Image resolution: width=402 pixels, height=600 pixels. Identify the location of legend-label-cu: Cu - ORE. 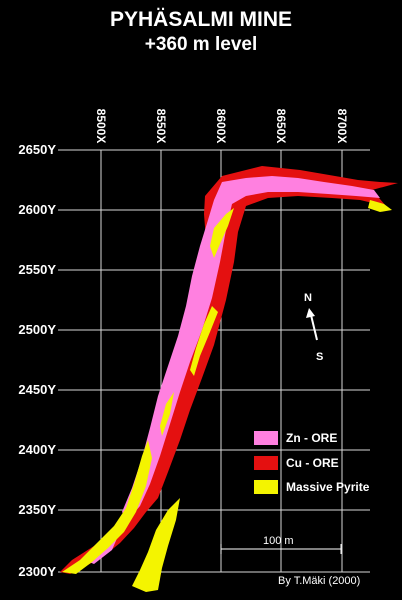
(312, 463).